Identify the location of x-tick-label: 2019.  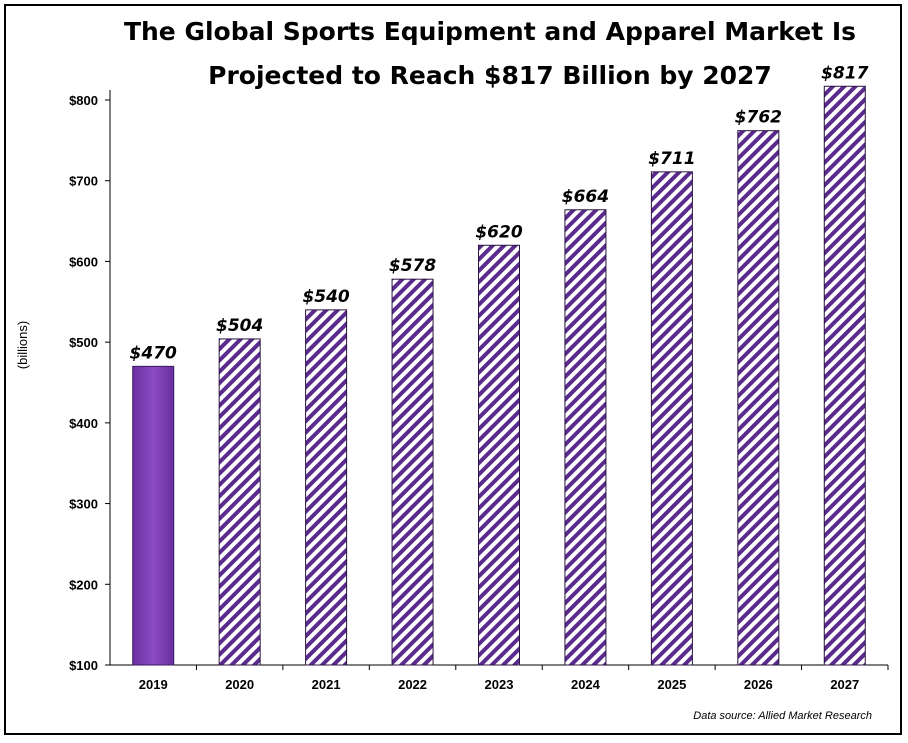
(153, 684).